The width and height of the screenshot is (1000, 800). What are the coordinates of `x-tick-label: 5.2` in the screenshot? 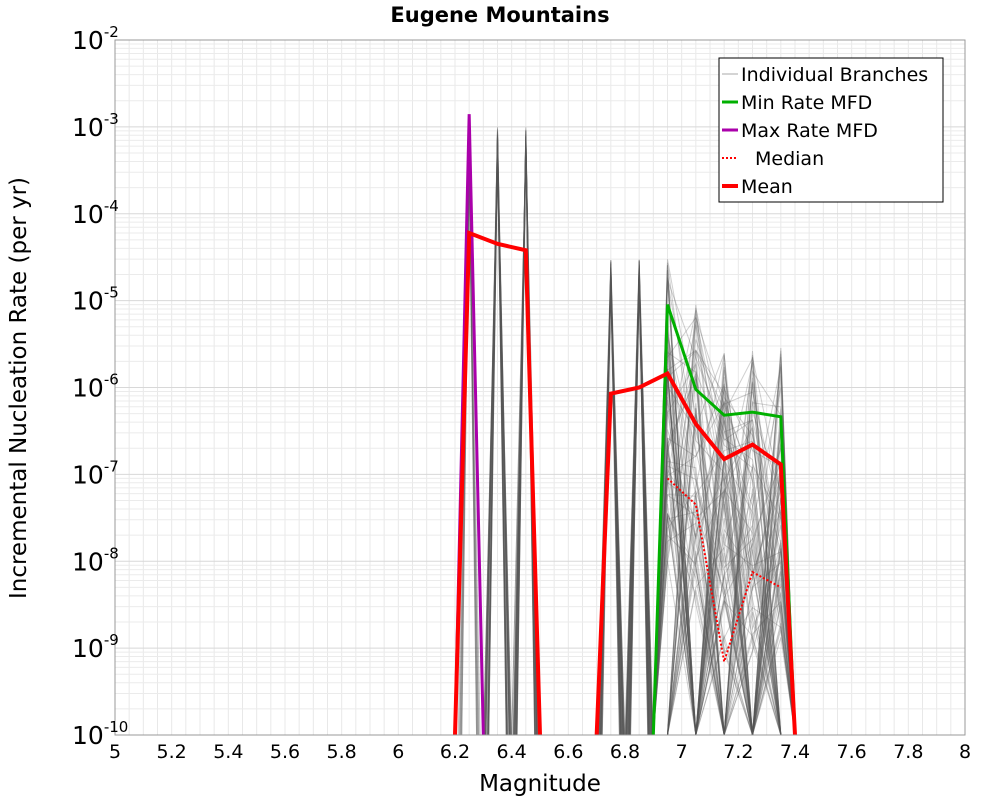 It's located at (172, 752).